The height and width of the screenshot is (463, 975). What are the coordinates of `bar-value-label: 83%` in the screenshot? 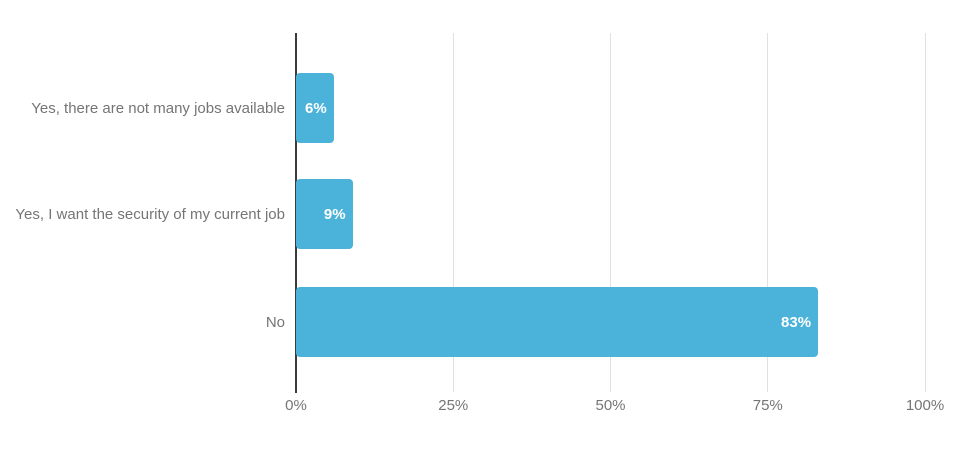 It's located at (796, 322).